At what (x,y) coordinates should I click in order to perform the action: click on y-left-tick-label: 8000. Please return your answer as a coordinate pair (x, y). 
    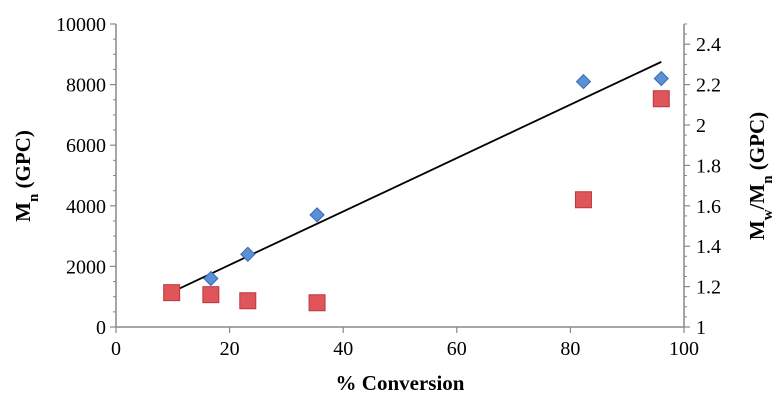
    Looking at the image, I should click on (86, 86).